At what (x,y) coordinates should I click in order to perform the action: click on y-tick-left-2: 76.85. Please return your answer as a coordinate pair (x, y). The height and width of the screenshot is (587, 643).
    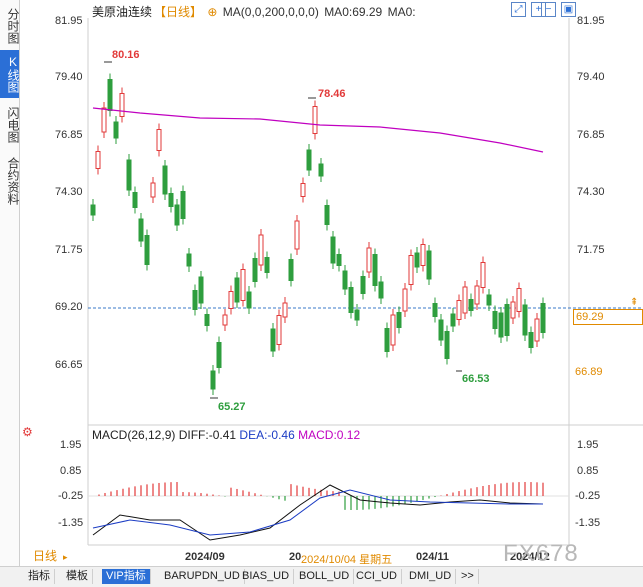
    Looking at the image, I should click on (69, 135).